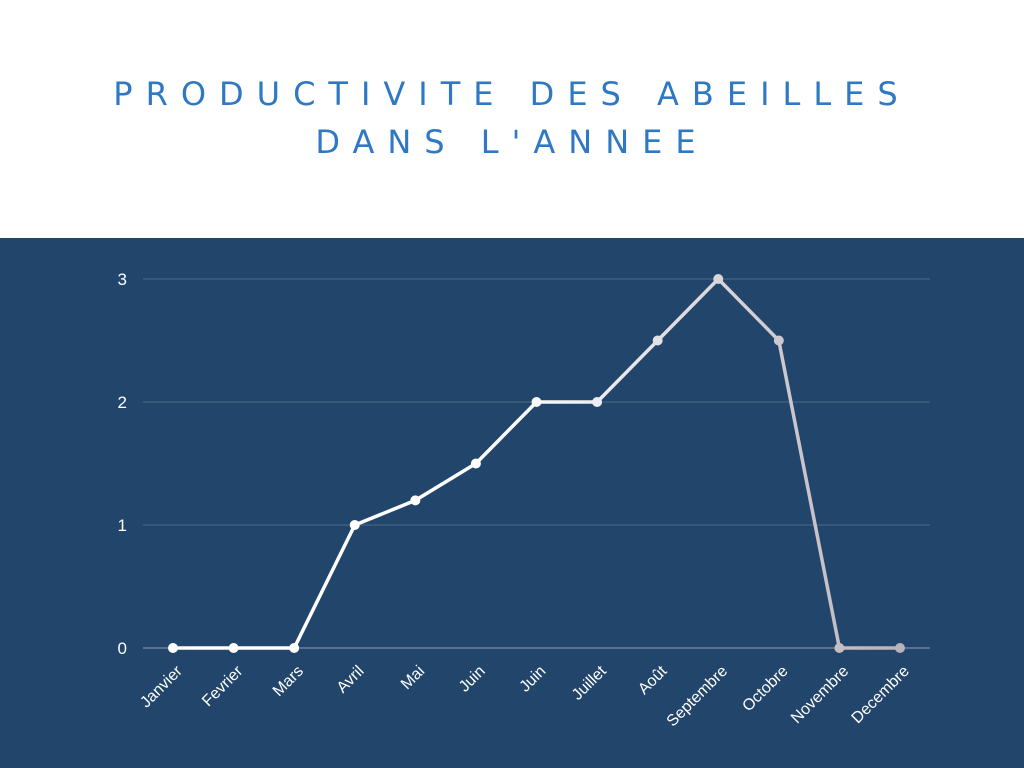 This screenshot has width=1024, height=768. I want to click on y-tick-label: 2, so click(122, 402).